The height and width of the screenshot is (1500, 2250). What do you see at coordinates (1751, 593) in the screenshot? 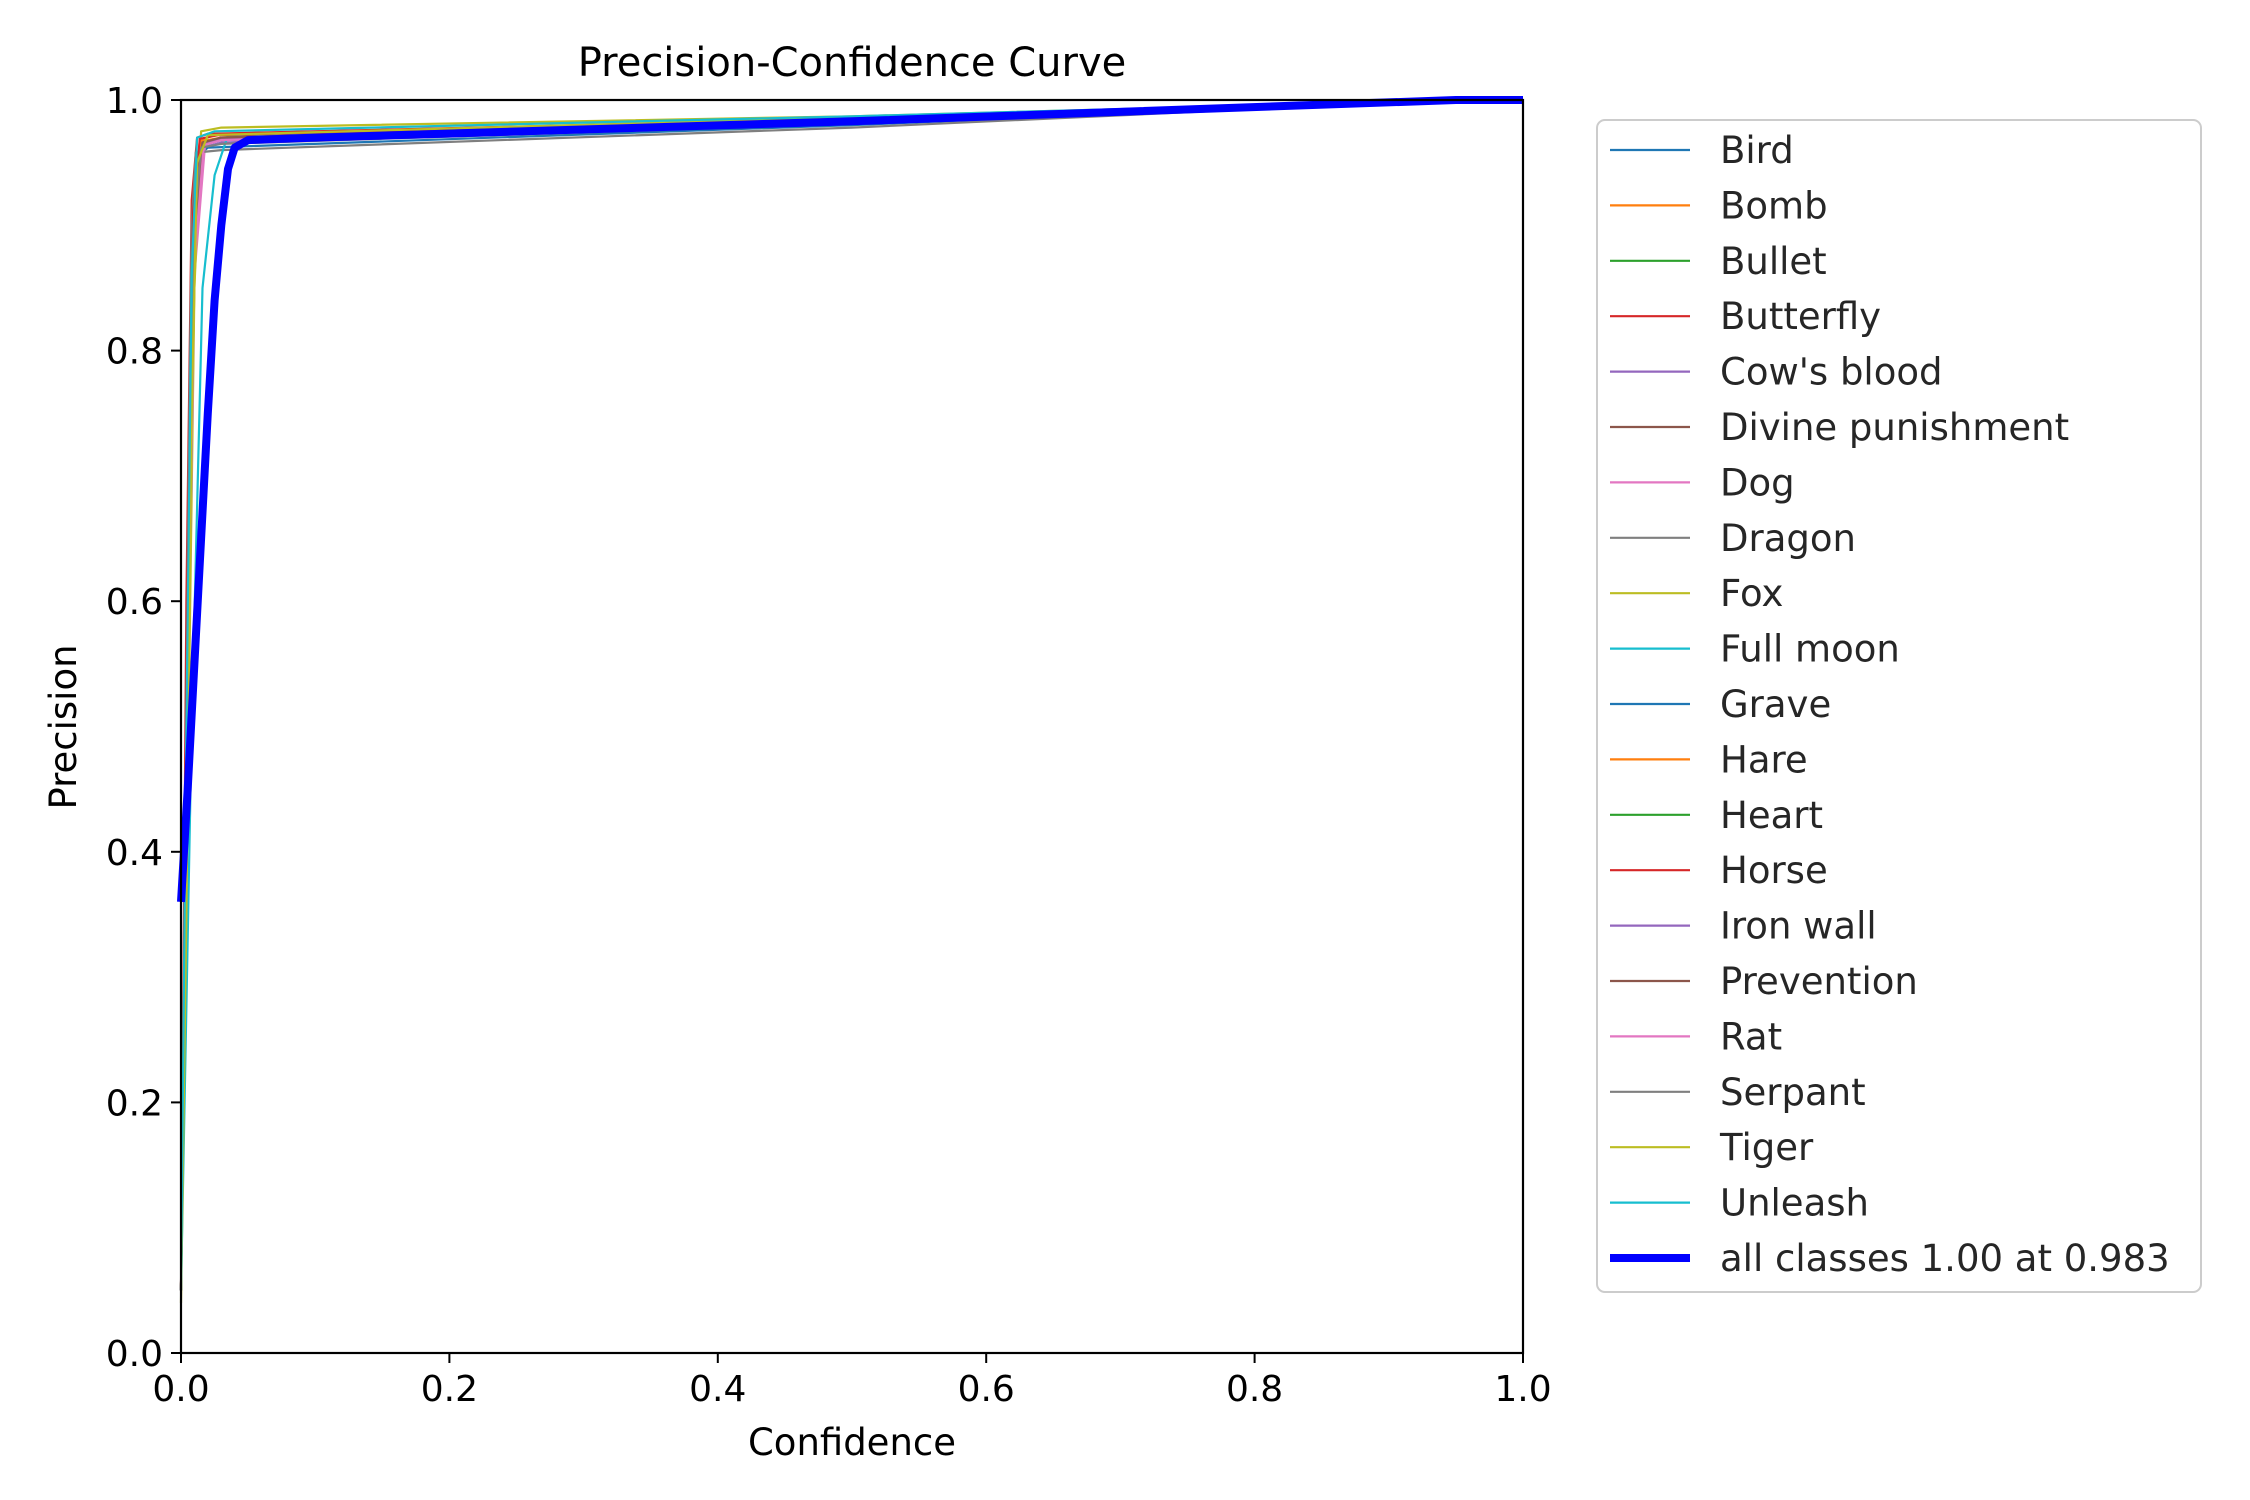
I see `legend-label-8: Fox` at bounding box center [1751, 593].